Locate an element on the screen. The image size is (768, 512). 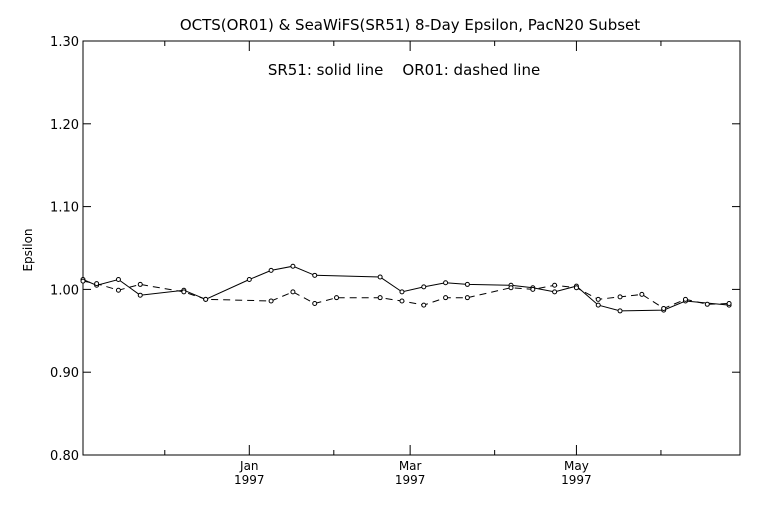
y-tick-label: 1.20 is located at coordinates (64, 125).